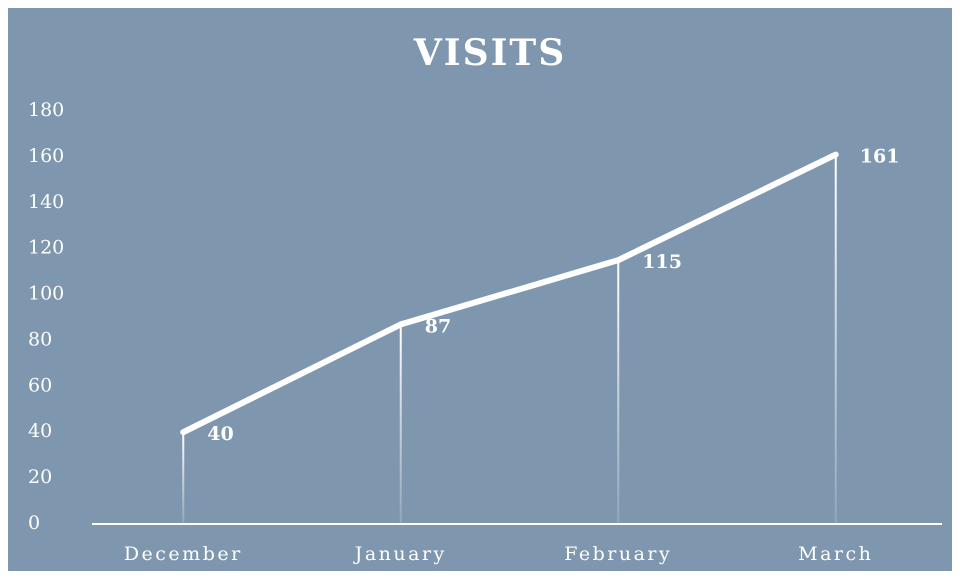 The width and height of the screenshot is (960, 579). What do you see at coordinates (880, 157) in the screenshot?
I see `data-label: 161` at bounding box center [880, 157].